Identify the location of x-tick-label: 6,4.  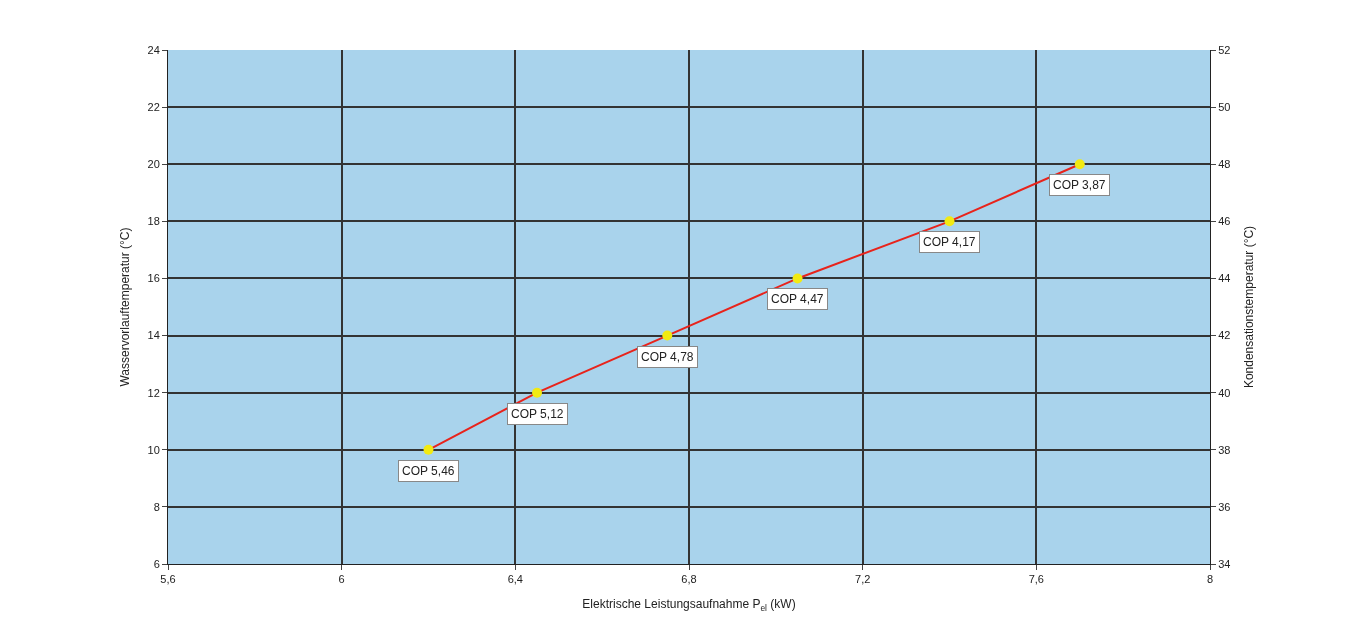
(515, 579).